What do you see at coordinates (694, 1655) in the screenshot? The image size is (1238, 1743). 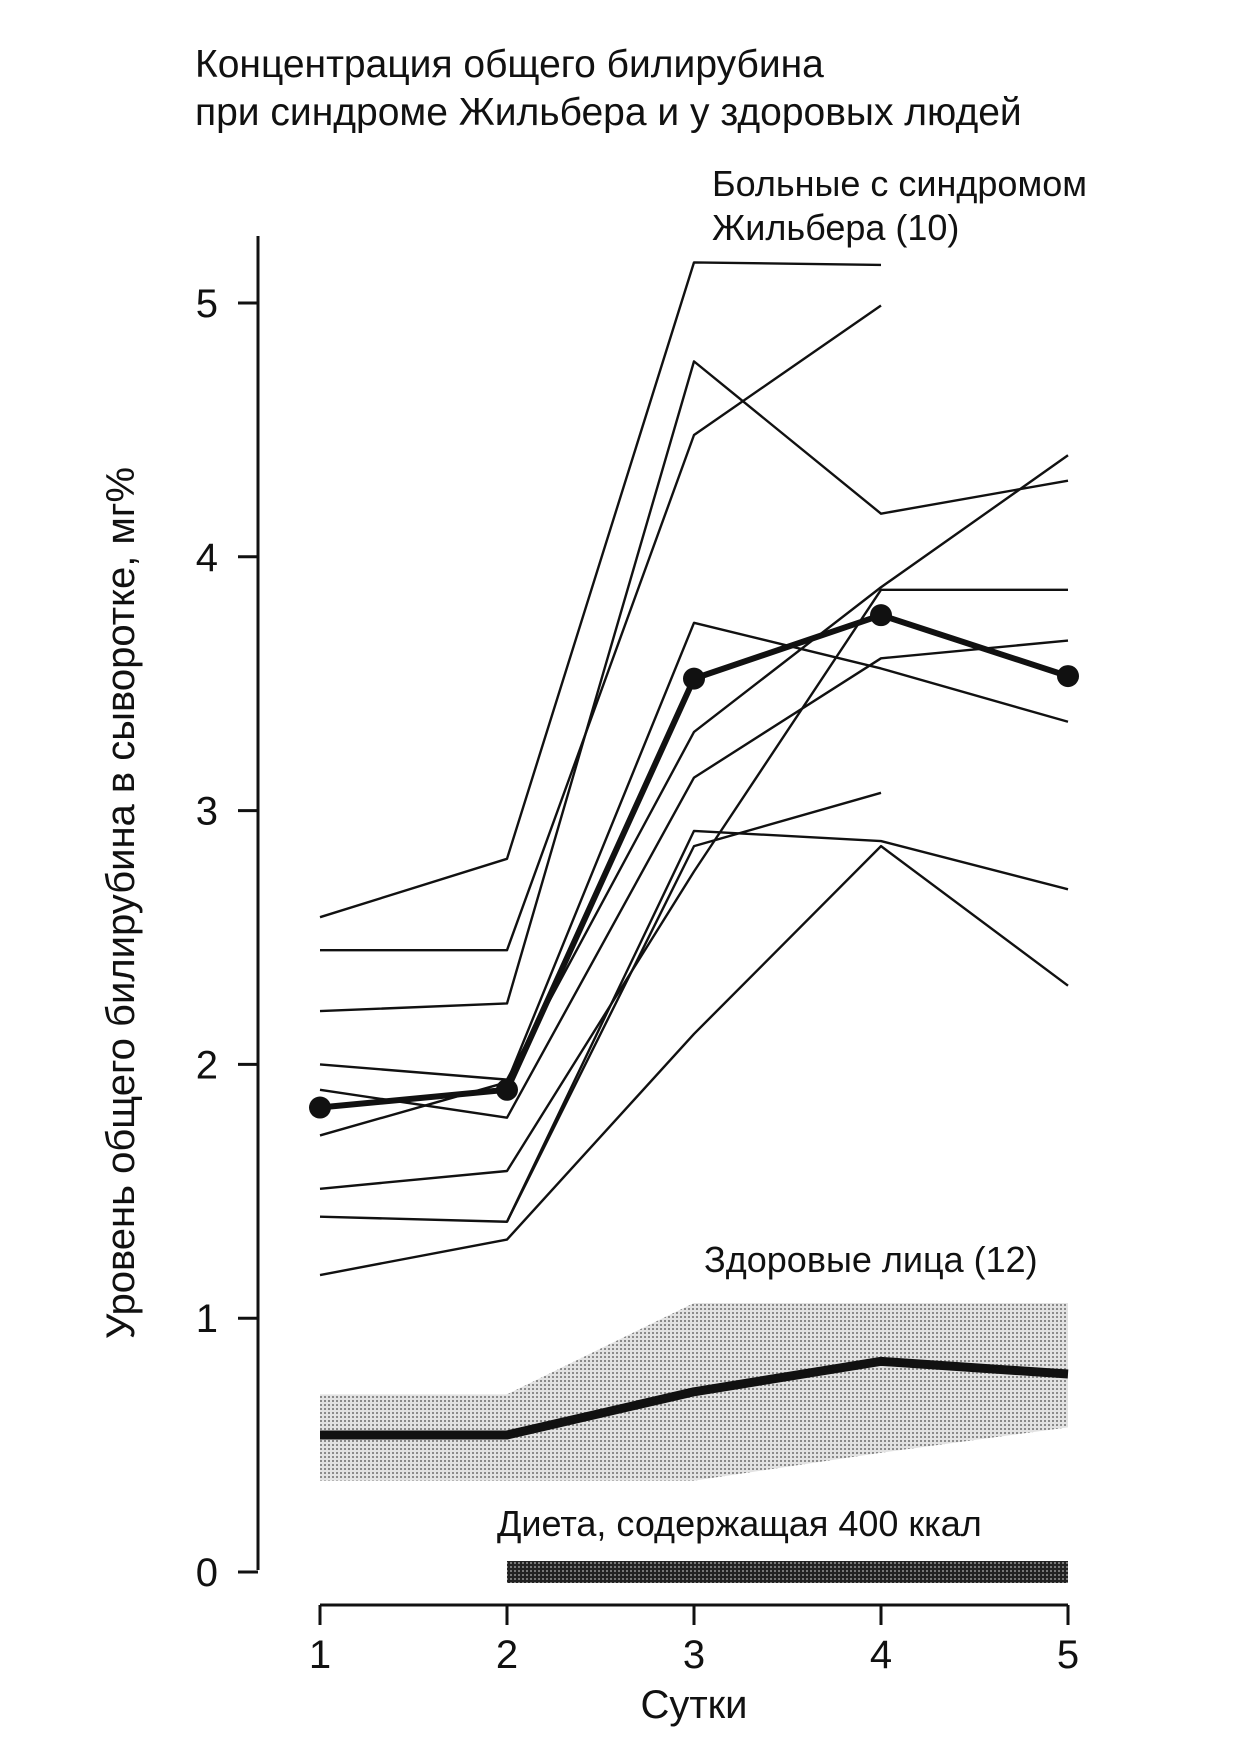 I see `x-tick-label-3: 3` at bounding box center [694, 1655].